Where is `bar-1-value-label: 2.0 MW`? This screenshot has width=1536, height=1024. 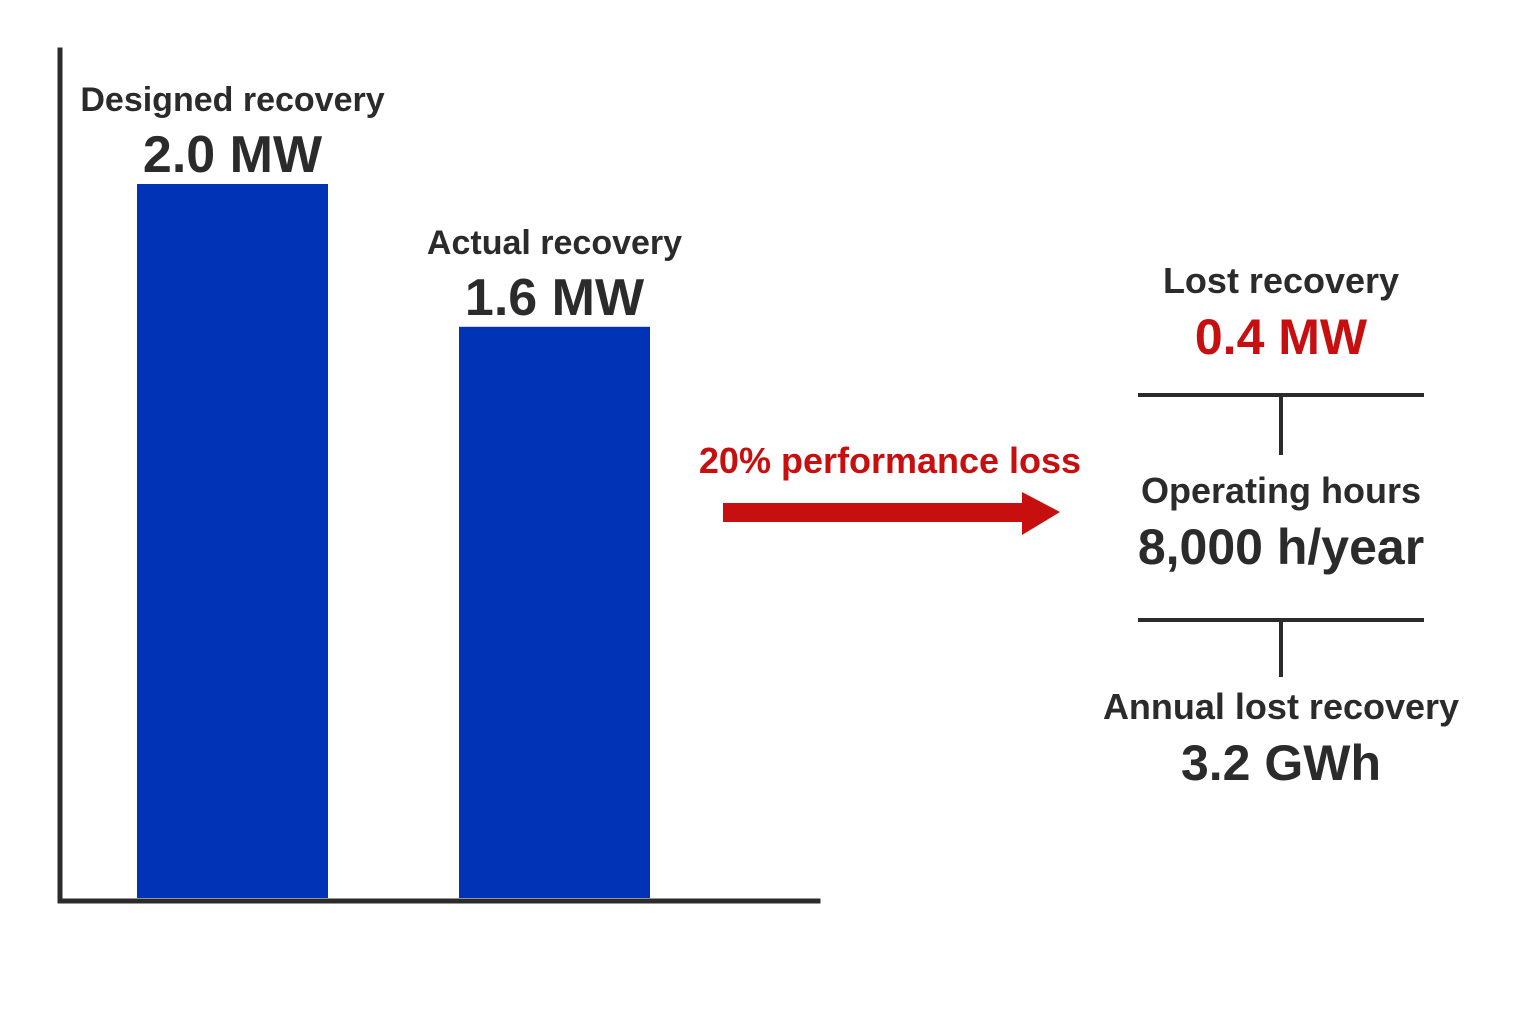 bar-1-value-label: 2.0 MW is located at coordinates (233, 155).